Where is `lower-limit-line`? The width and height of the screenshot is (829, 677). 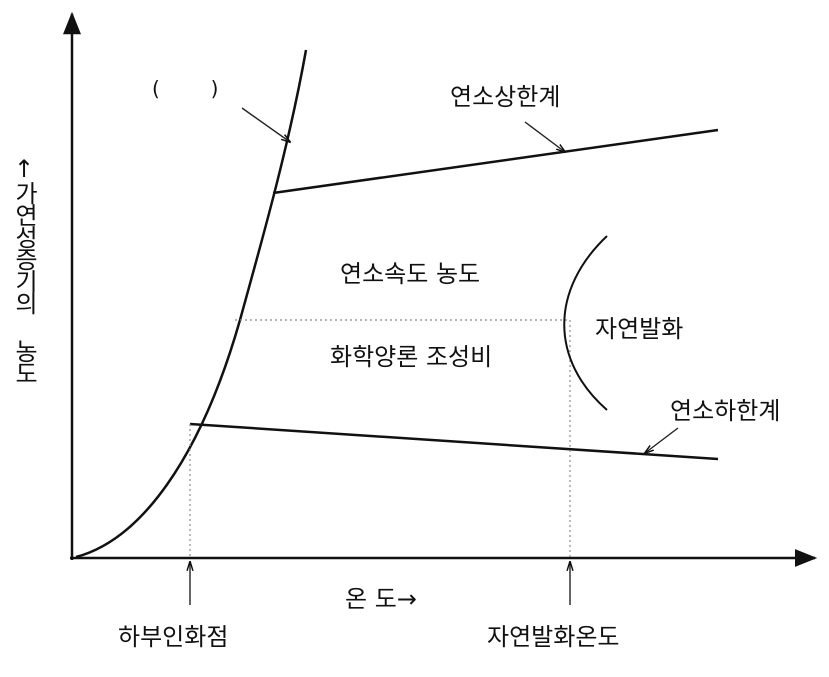 lower-limit-line is located at coordinates (454, 441).